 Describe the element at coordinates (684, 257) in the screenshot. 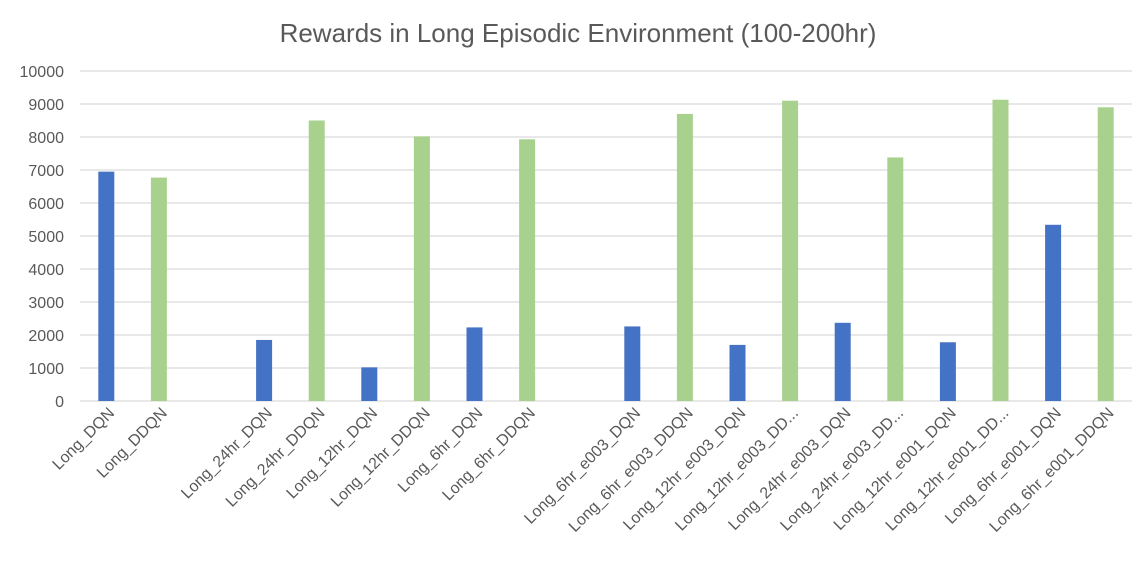

I see `bar-long-6hr-e003-ddqn` at that location.